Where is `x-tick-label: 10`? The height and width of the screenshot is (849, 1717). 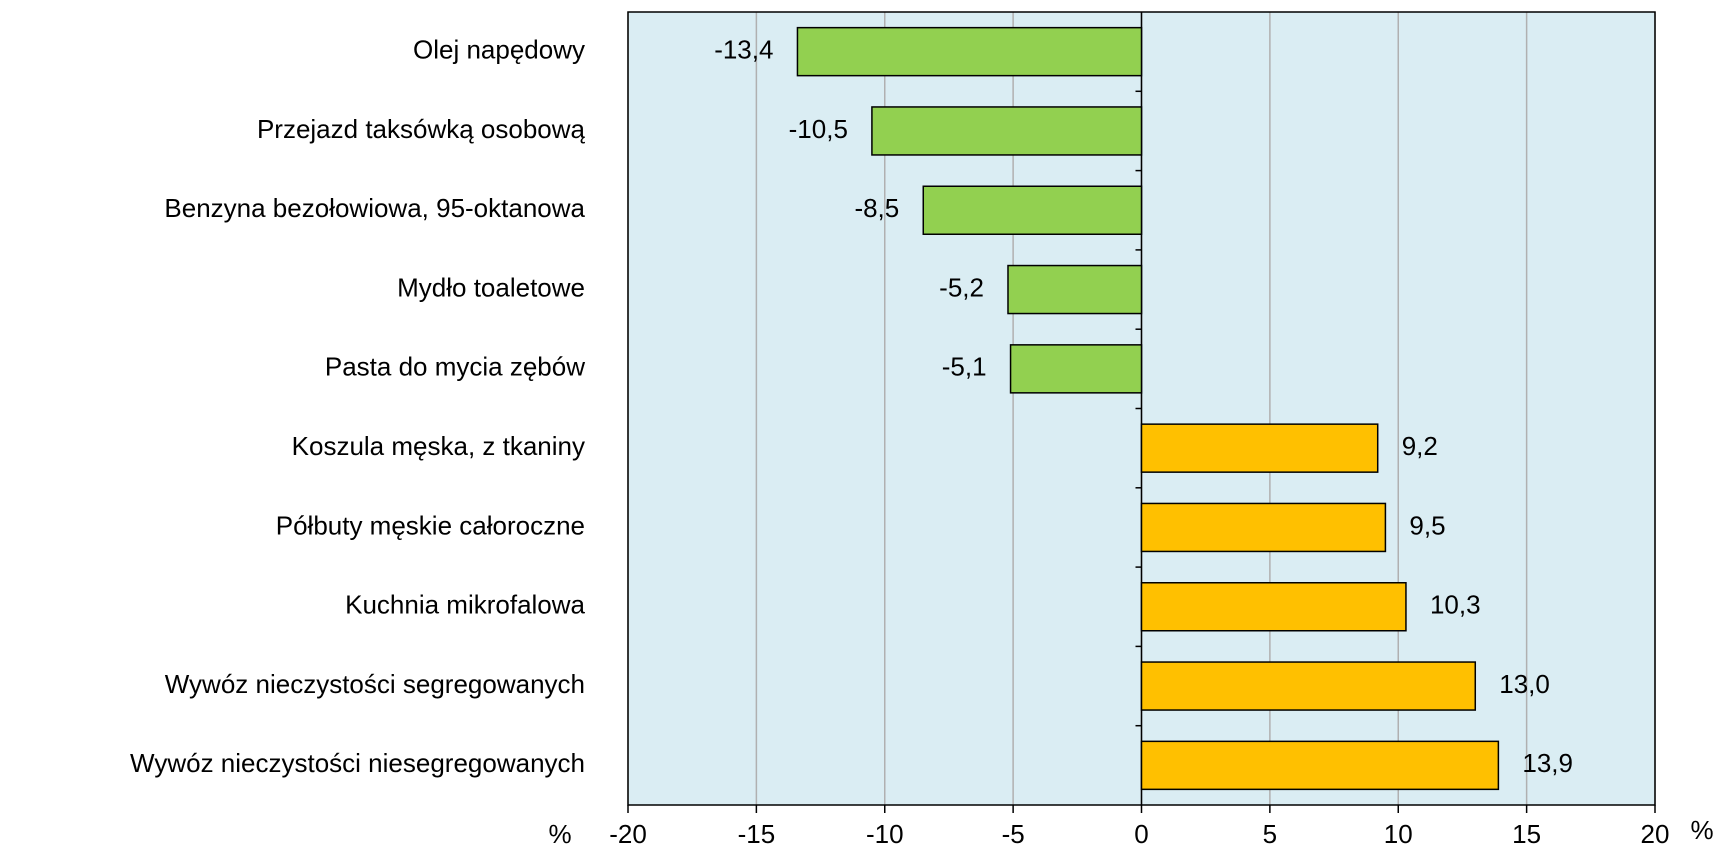 x-tick-label: 10 is located at coordinates (1398, 834).